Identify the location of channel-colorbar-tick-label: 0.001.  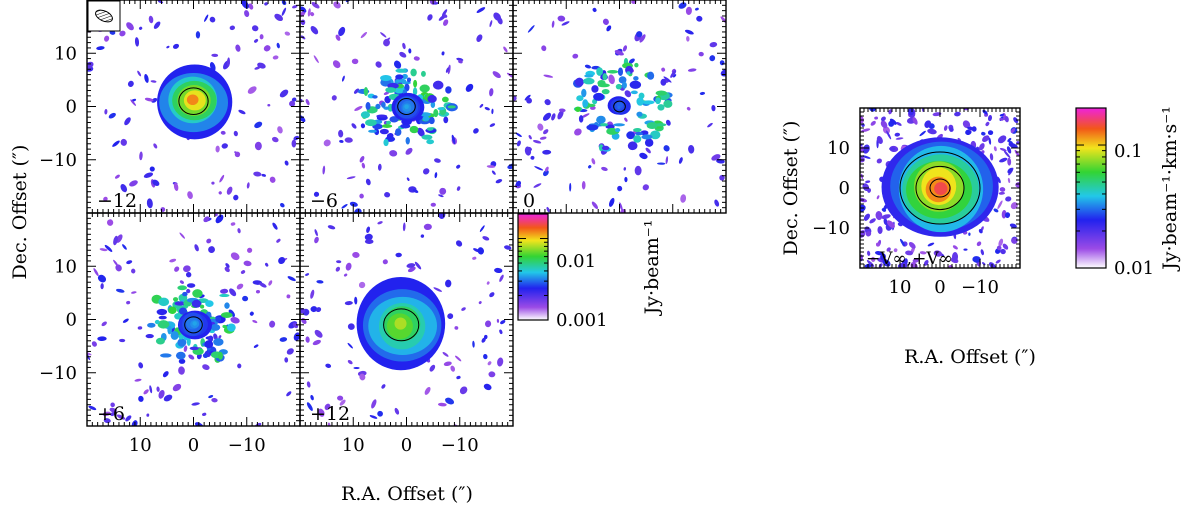
(582, 320).